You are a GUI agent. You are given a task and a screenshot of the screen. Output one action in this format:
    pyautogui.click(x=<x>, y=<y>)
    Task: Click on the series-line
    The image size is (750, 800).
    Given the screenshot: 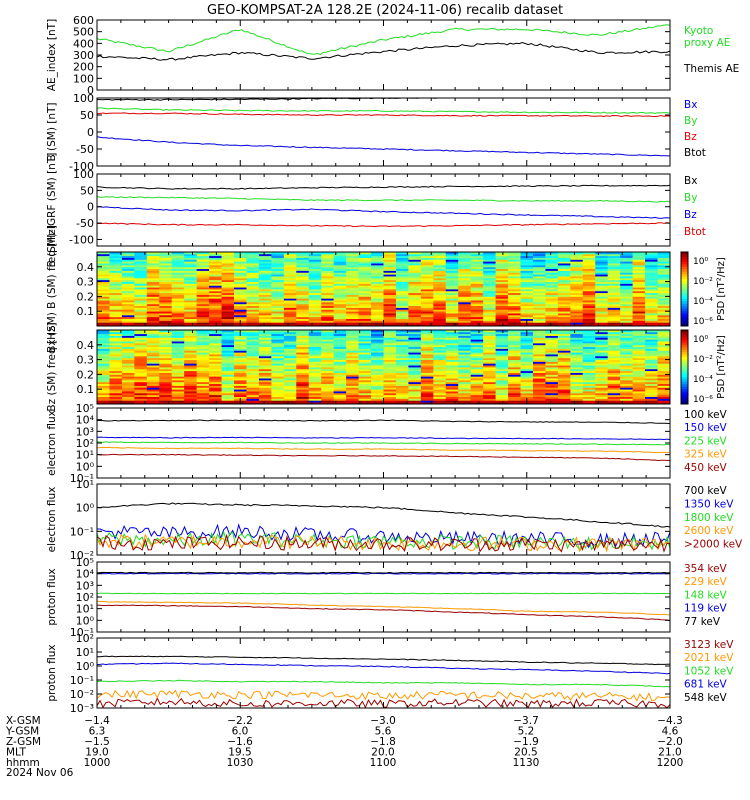 What is the action you would take?
    pyautogui.click(x=383, y=438)
    